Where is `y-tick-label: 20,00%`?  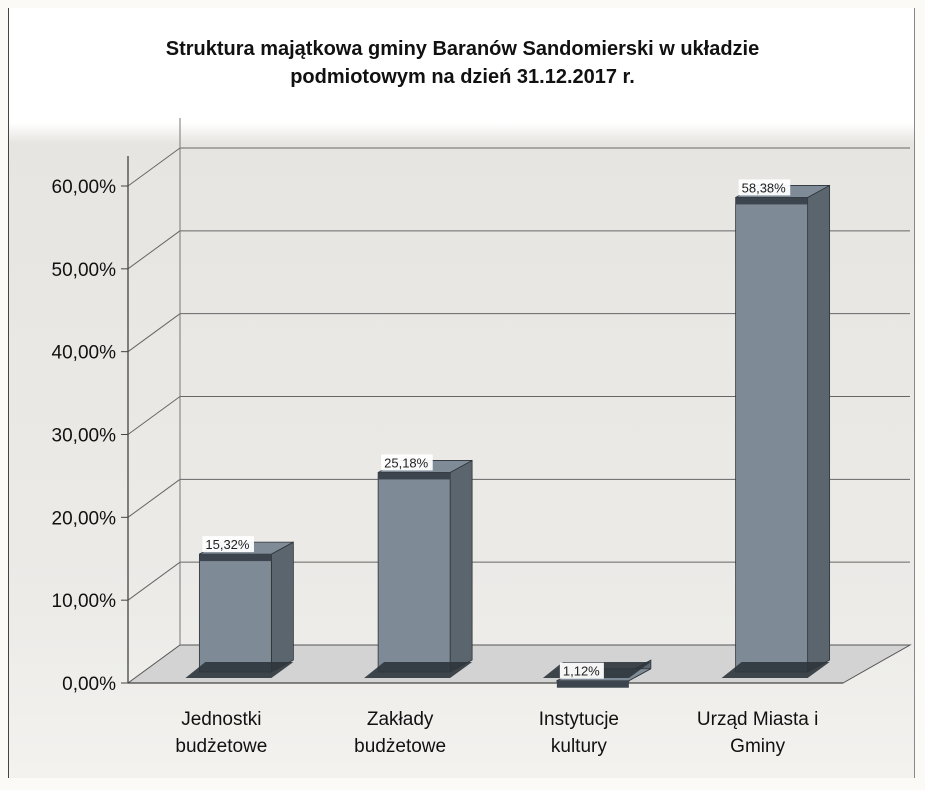 y-tick-label: 20,00% is located at coordinates (84, 518).